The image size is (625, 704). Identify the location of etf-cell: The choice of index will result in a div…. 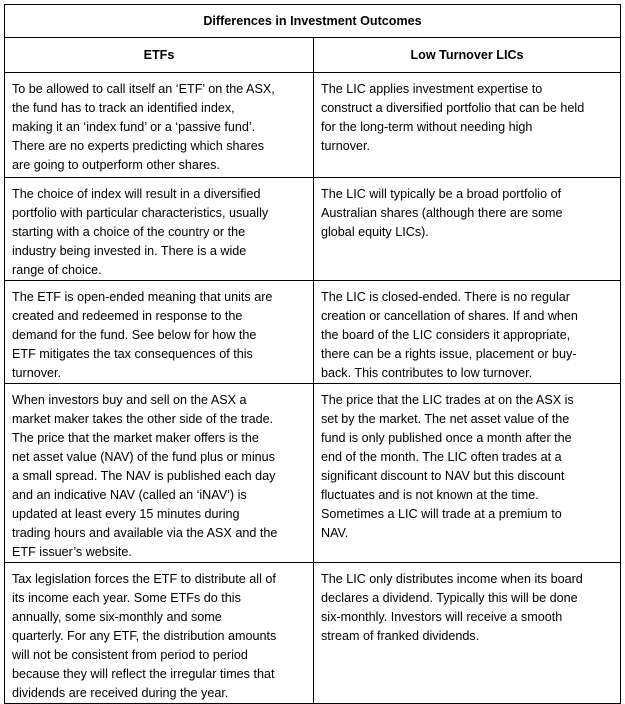
(159, 229).